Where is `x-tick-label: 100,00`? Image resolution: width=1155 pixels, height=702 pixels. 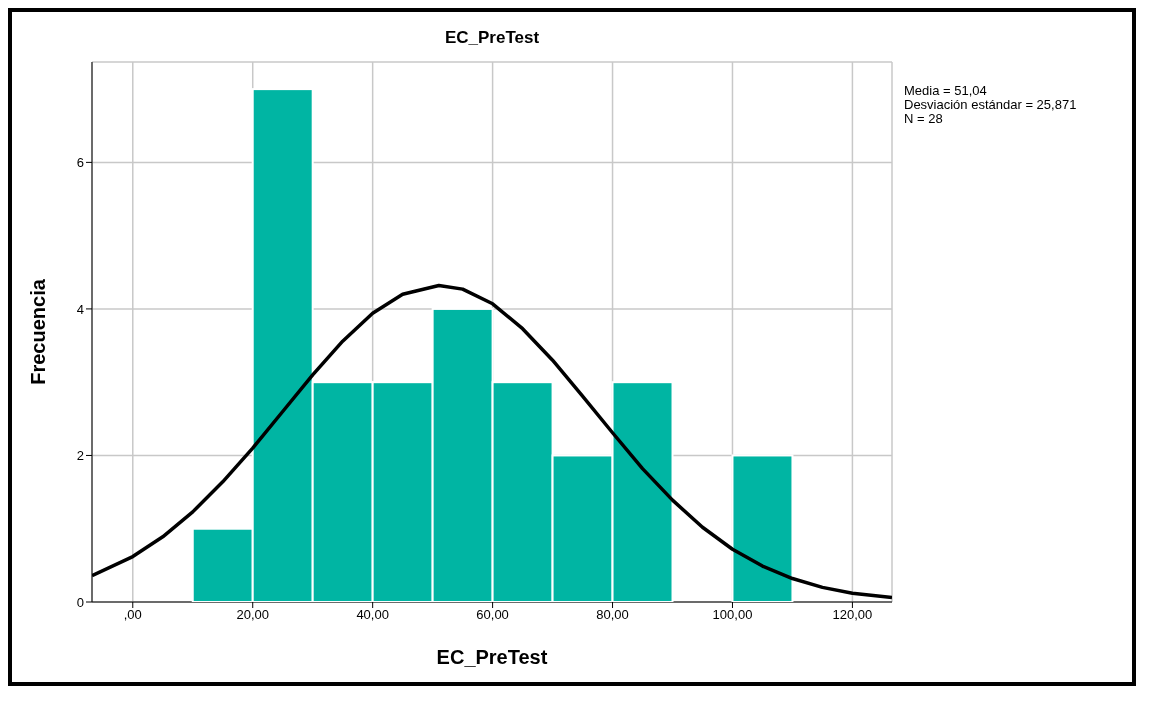
x-tick-label: 100,00 is located at coordinates (732, 615).